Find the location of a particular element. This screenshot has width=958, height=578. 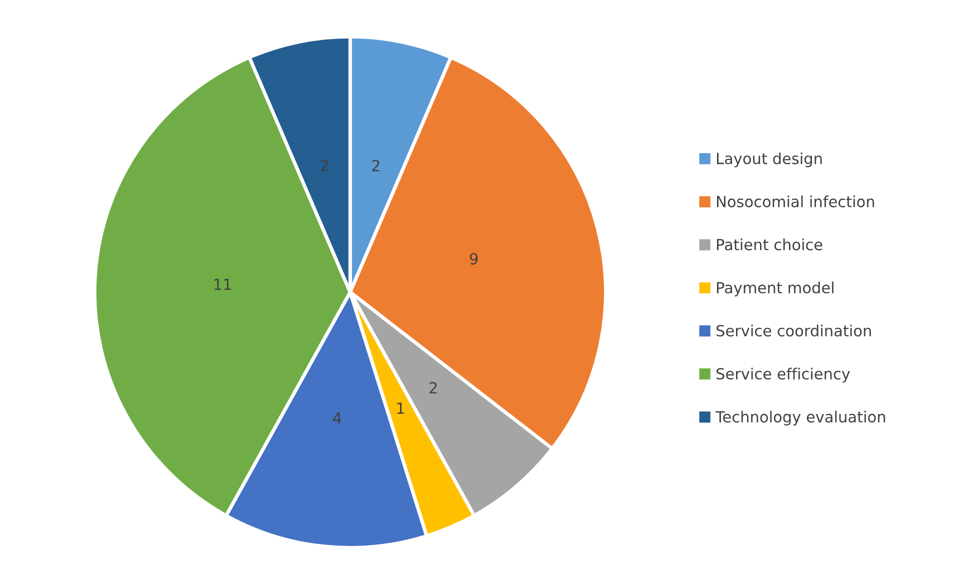

data-label: 4 is located at coordinates (337, 418).